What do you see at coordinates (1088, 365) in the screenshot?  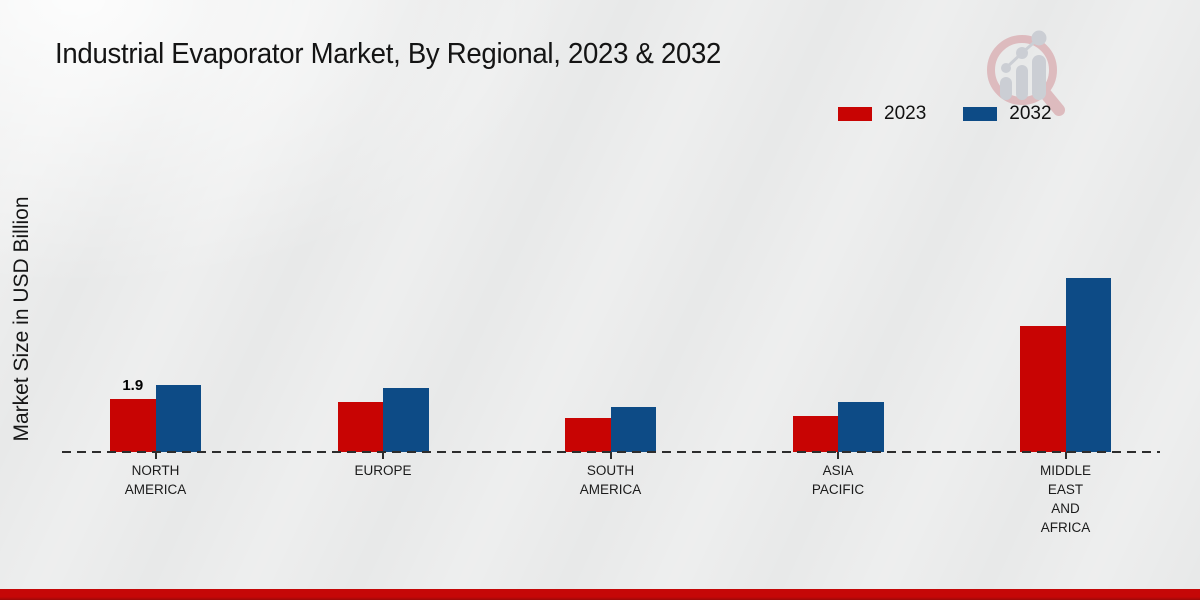 I see `bar-2032-middle-east-and-africa` at bounding box center [1088, 365].